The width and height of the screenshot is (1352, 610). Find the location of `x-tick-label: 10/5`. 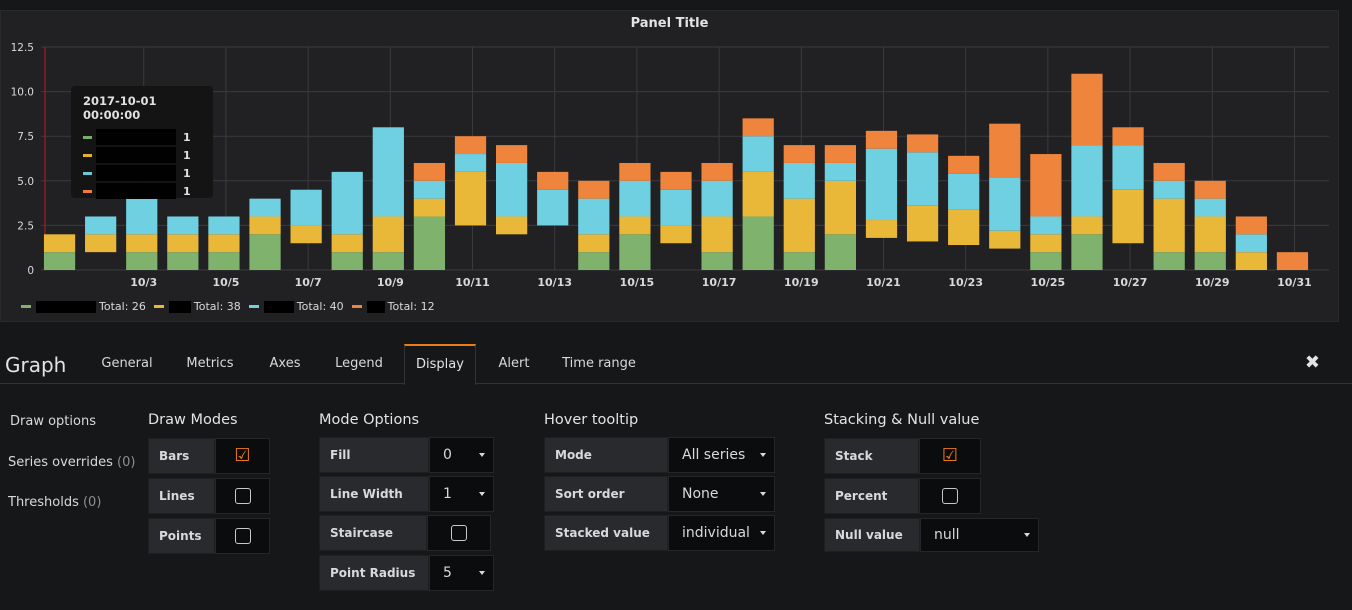

x-tick-label: 10/5 is located at coordinates (225, 282).